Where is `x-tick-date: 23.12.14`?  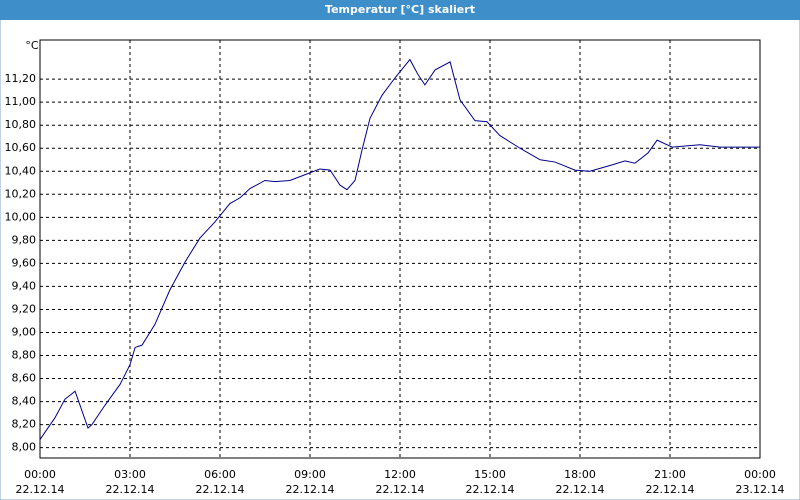 x-tick-date: 23.12.14 is located at coordinates (760, 489).